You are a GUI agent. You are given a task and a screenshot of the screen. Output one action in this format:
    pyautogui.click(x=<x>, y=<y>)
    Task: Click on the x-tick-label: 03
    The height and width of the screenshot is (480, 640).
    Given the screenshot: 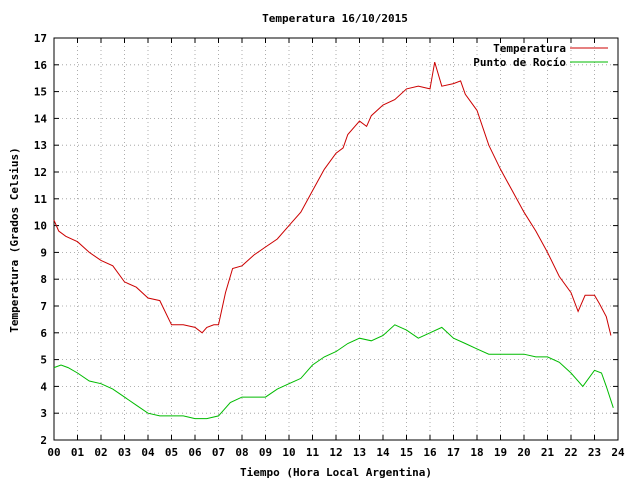 What is the action you would take?
    pyautogui.click(x=124, y=452)
    